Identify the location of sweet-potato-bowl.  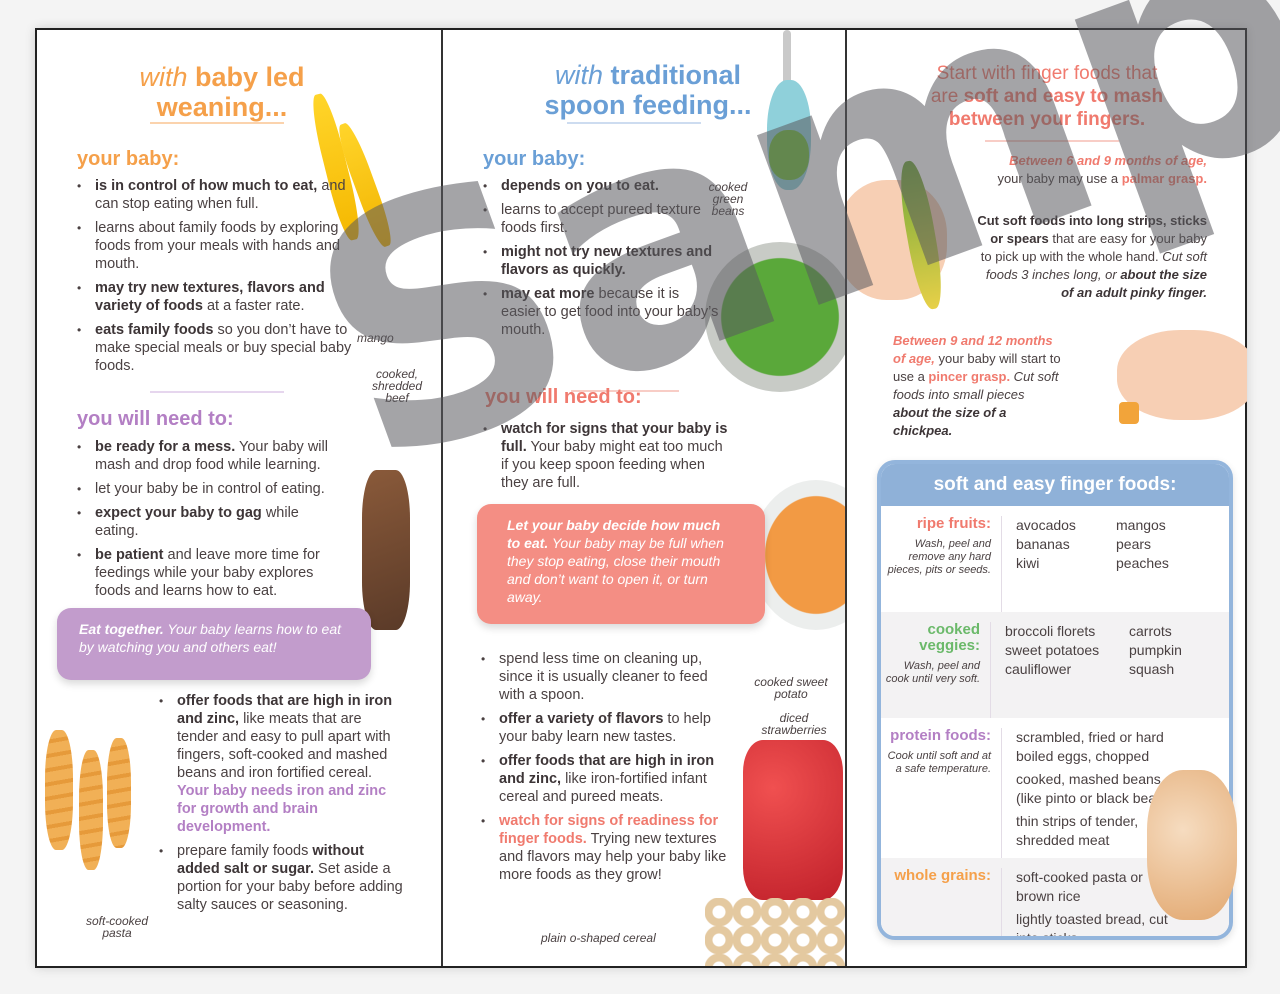
(798, 555).